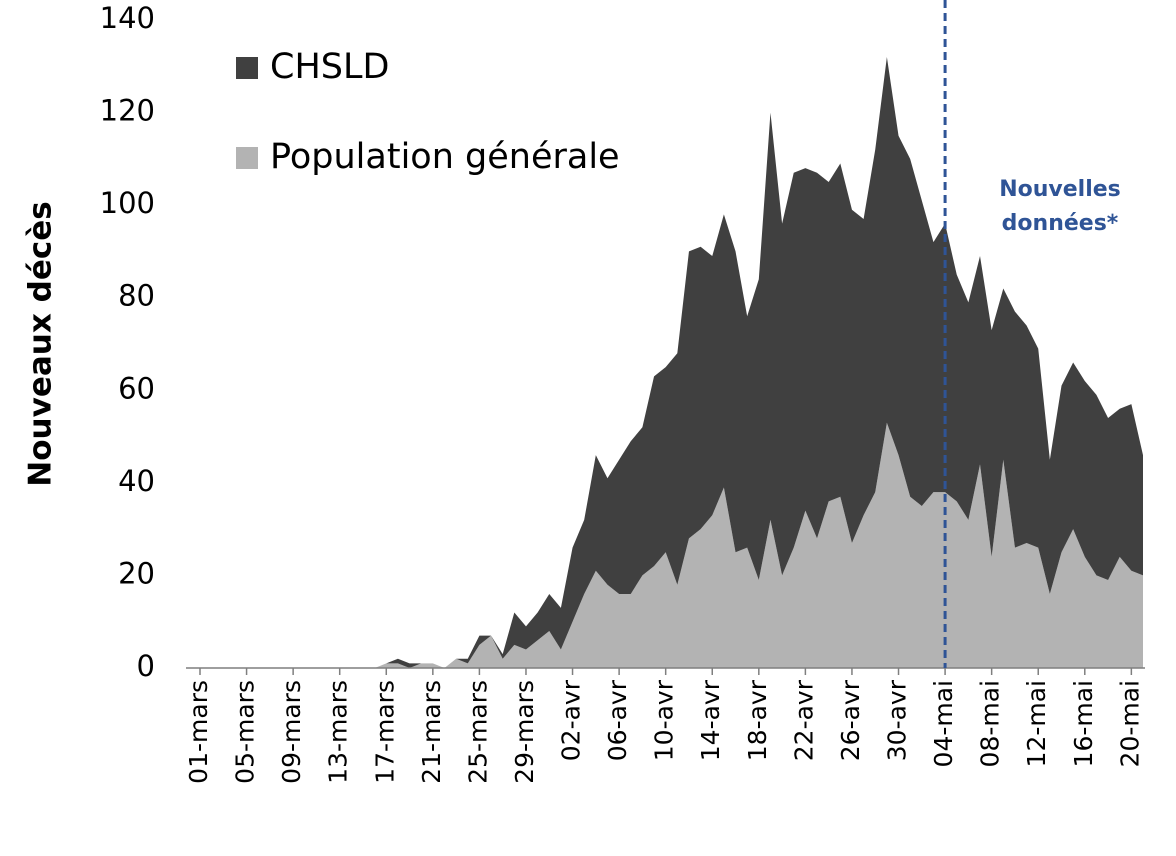  I want to click on x-tick-label: 06-avr, so click(617, 720).